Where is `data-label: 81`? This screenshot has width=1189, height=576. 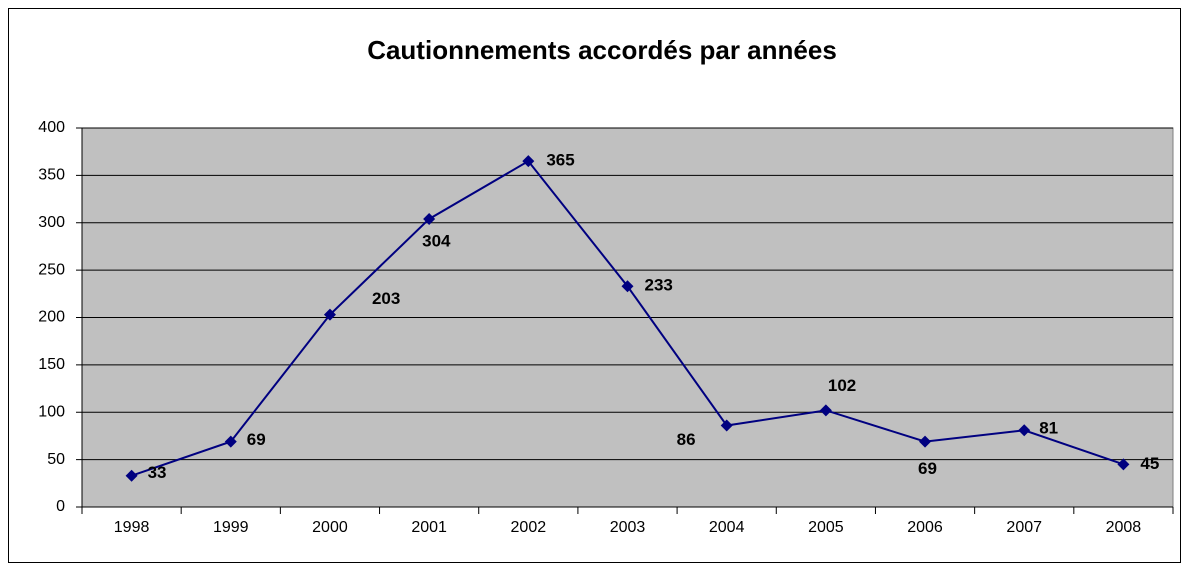
data-label: 81 is located at coordinates (1048, 428).